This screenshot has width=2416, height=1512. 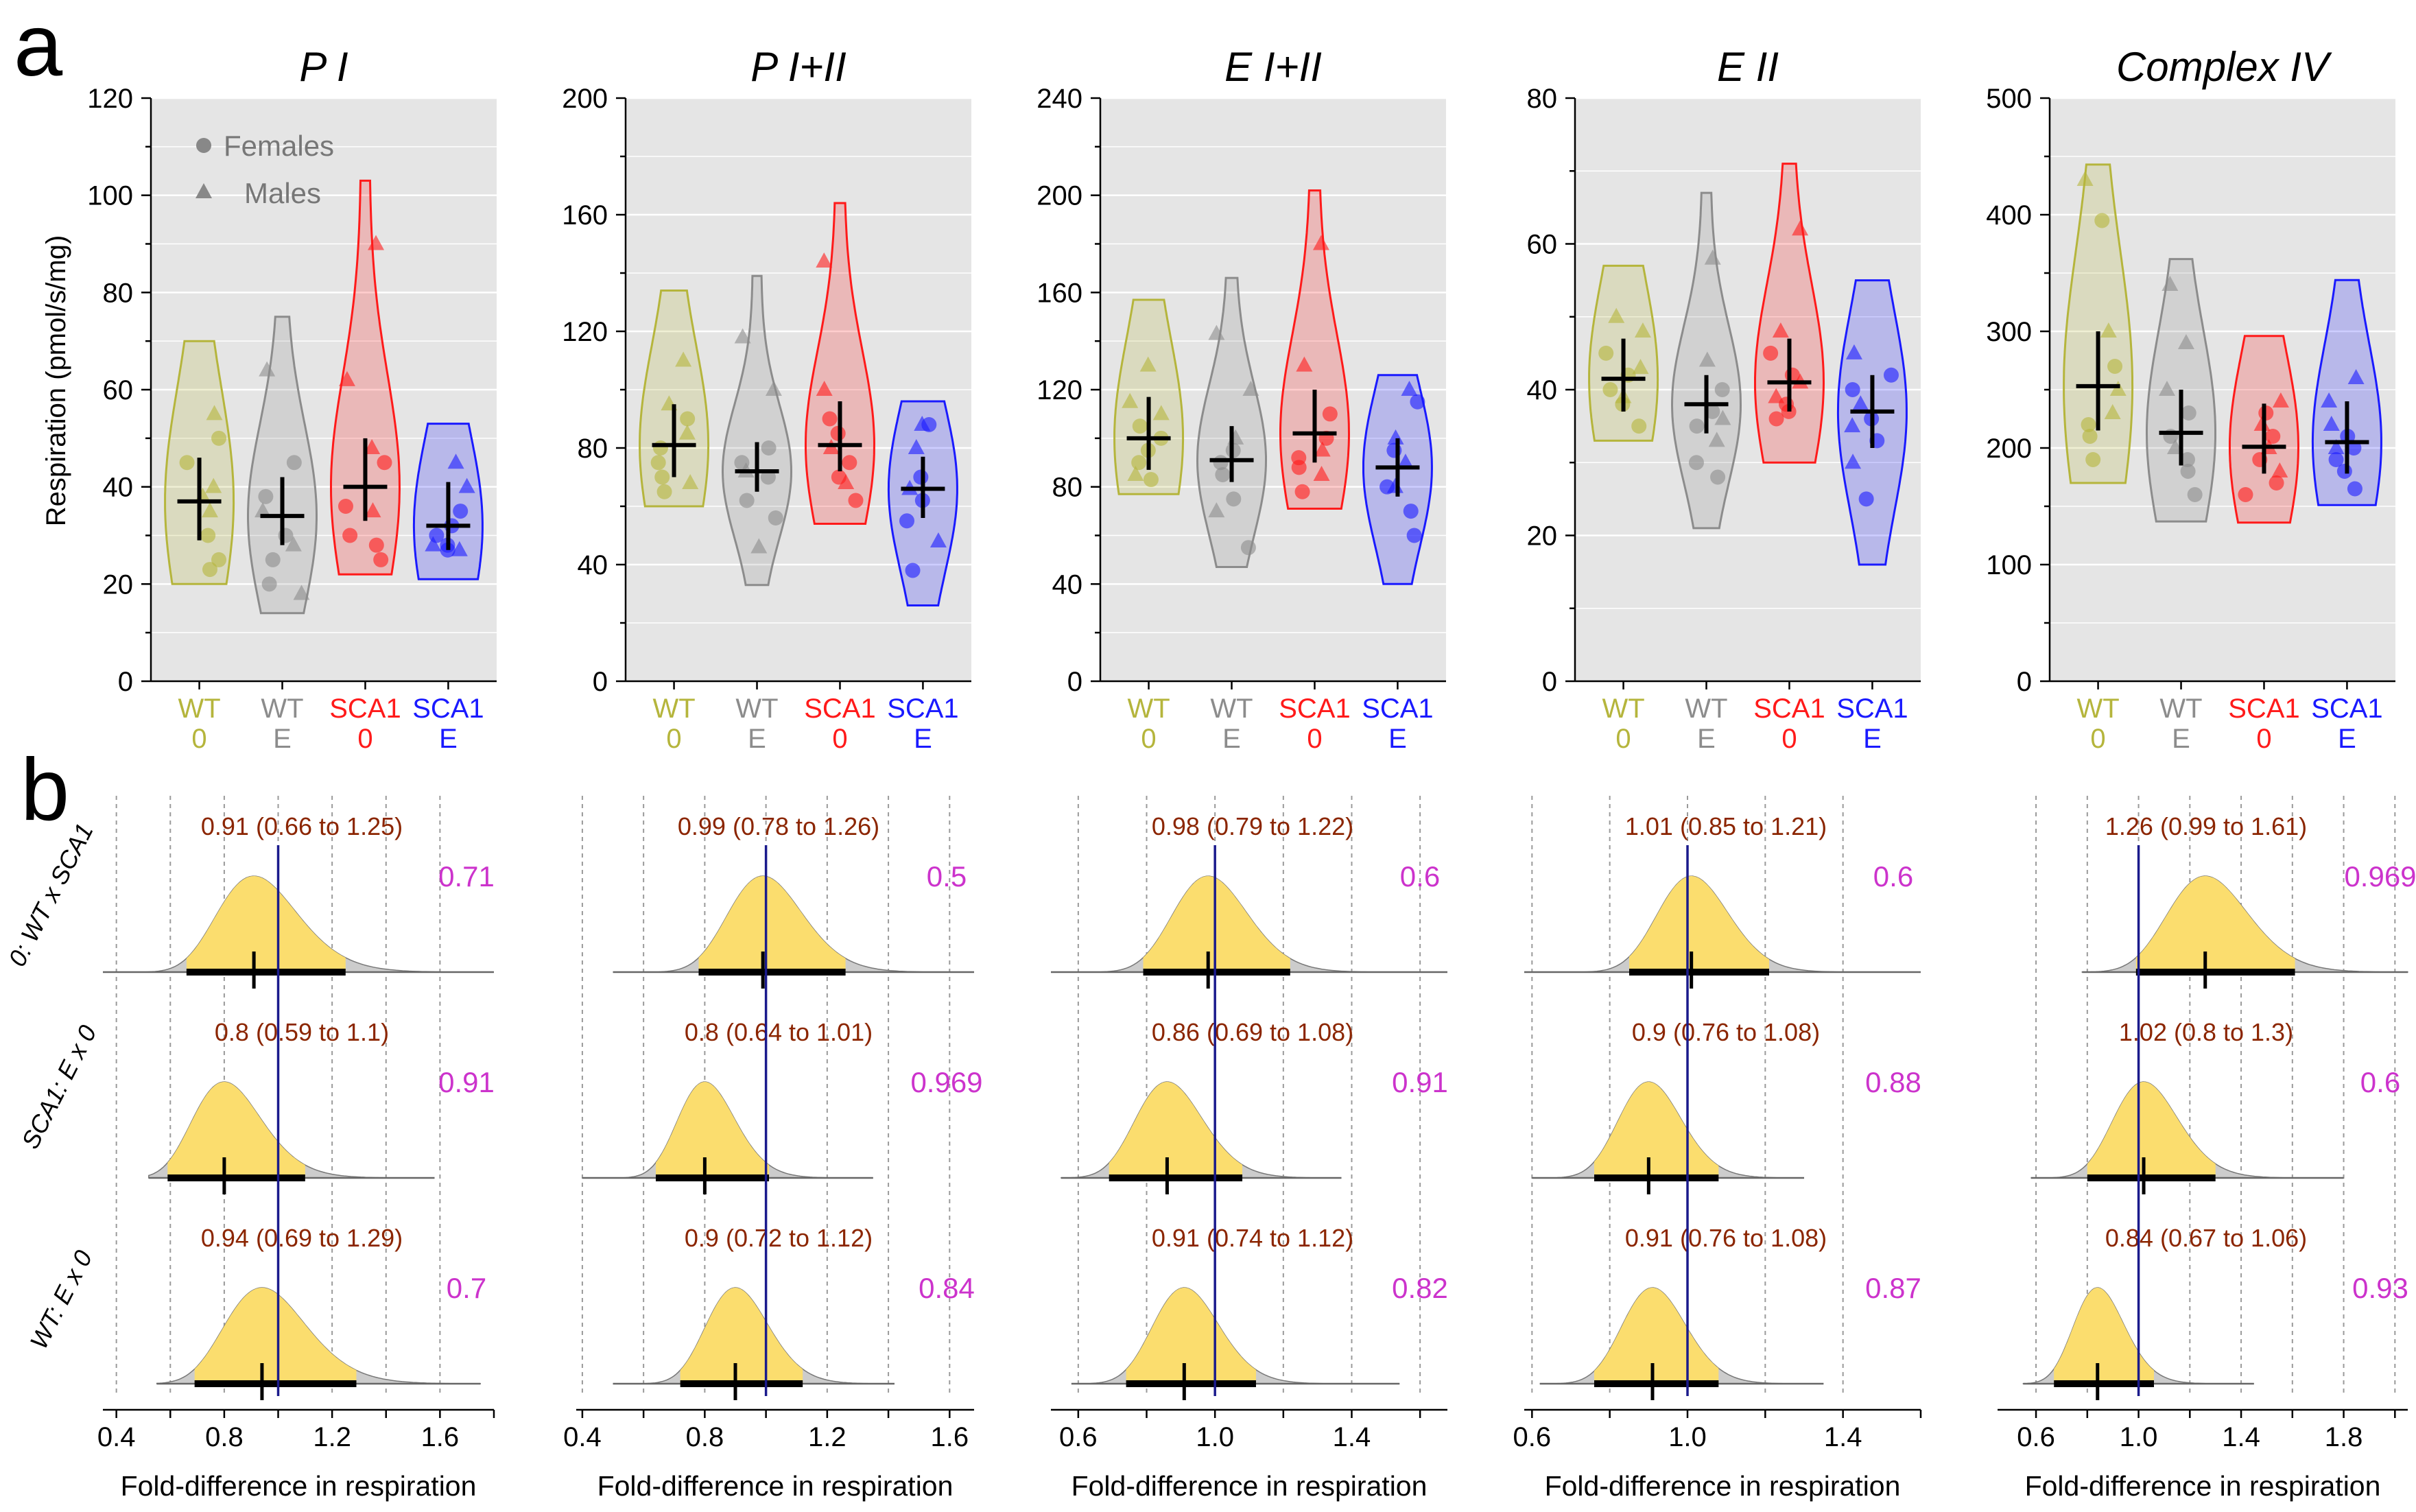 What do you see at coordinates (1074, 682) in the screenshot?
I see `y-tick-label: 0` at bounding box center [1074, 682].